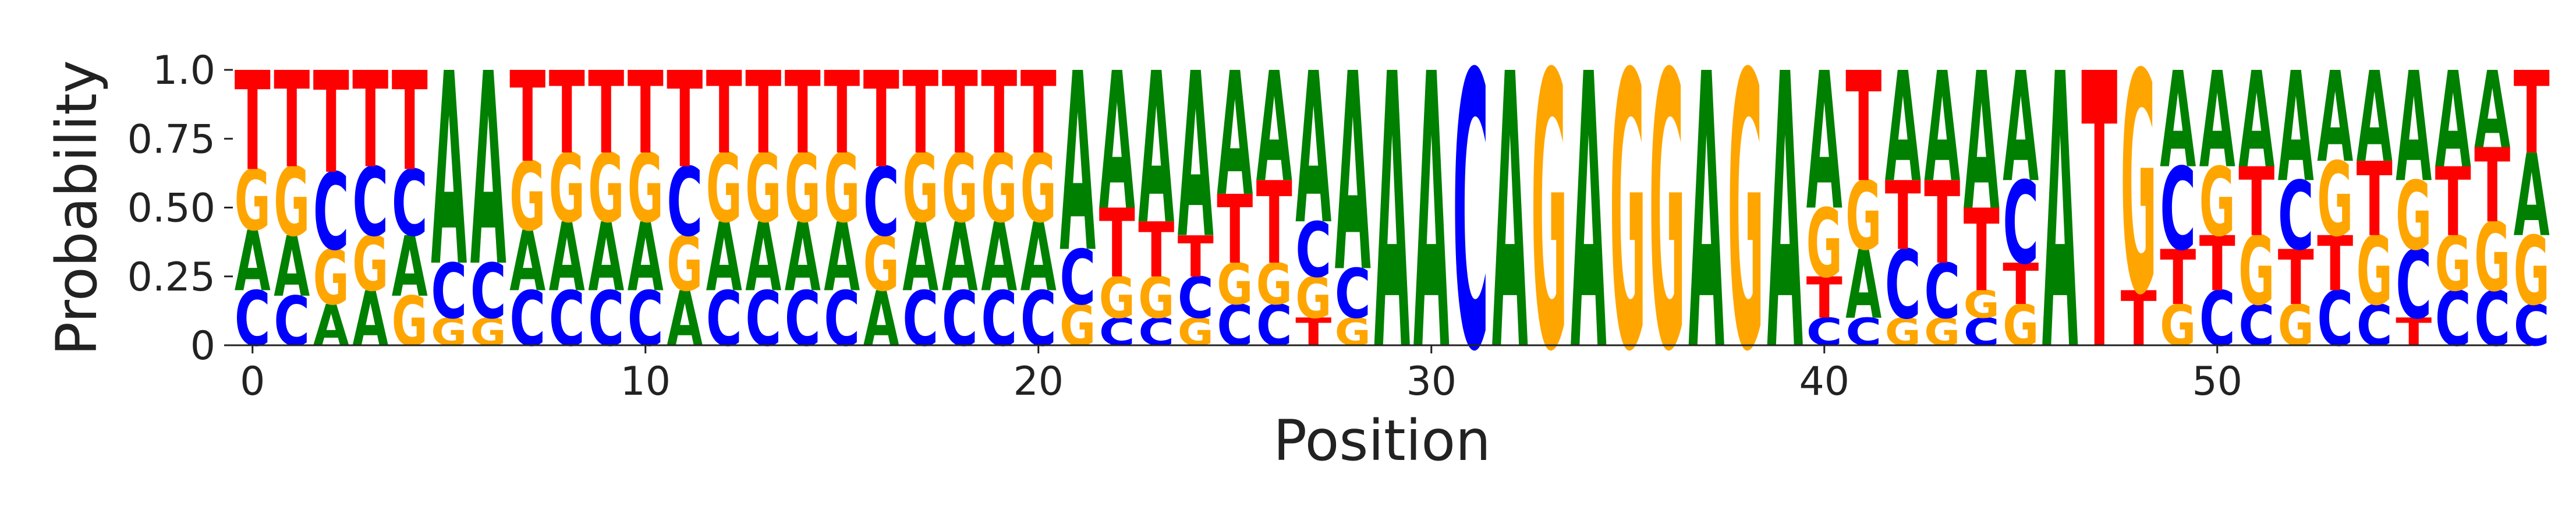 This screenshot has width=2576, height=524. What do you see at coordinates (252, 382) in the screenshot?
I see `x-tick-label: 0` at bounding box center [252, 382].